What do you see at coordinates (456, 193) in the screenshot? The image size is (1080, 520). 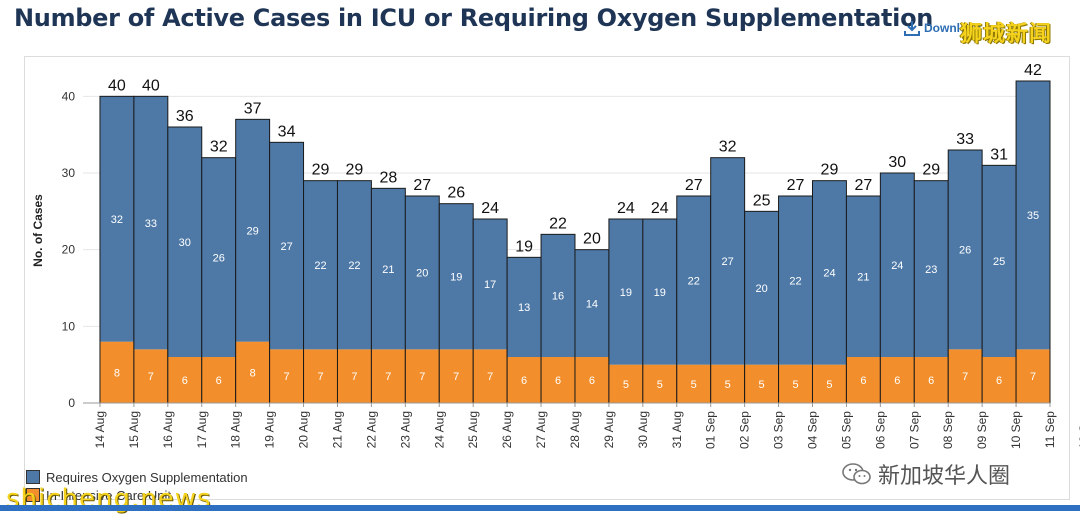 I see `data-label-total: 26` at bounding box center [456, 193].